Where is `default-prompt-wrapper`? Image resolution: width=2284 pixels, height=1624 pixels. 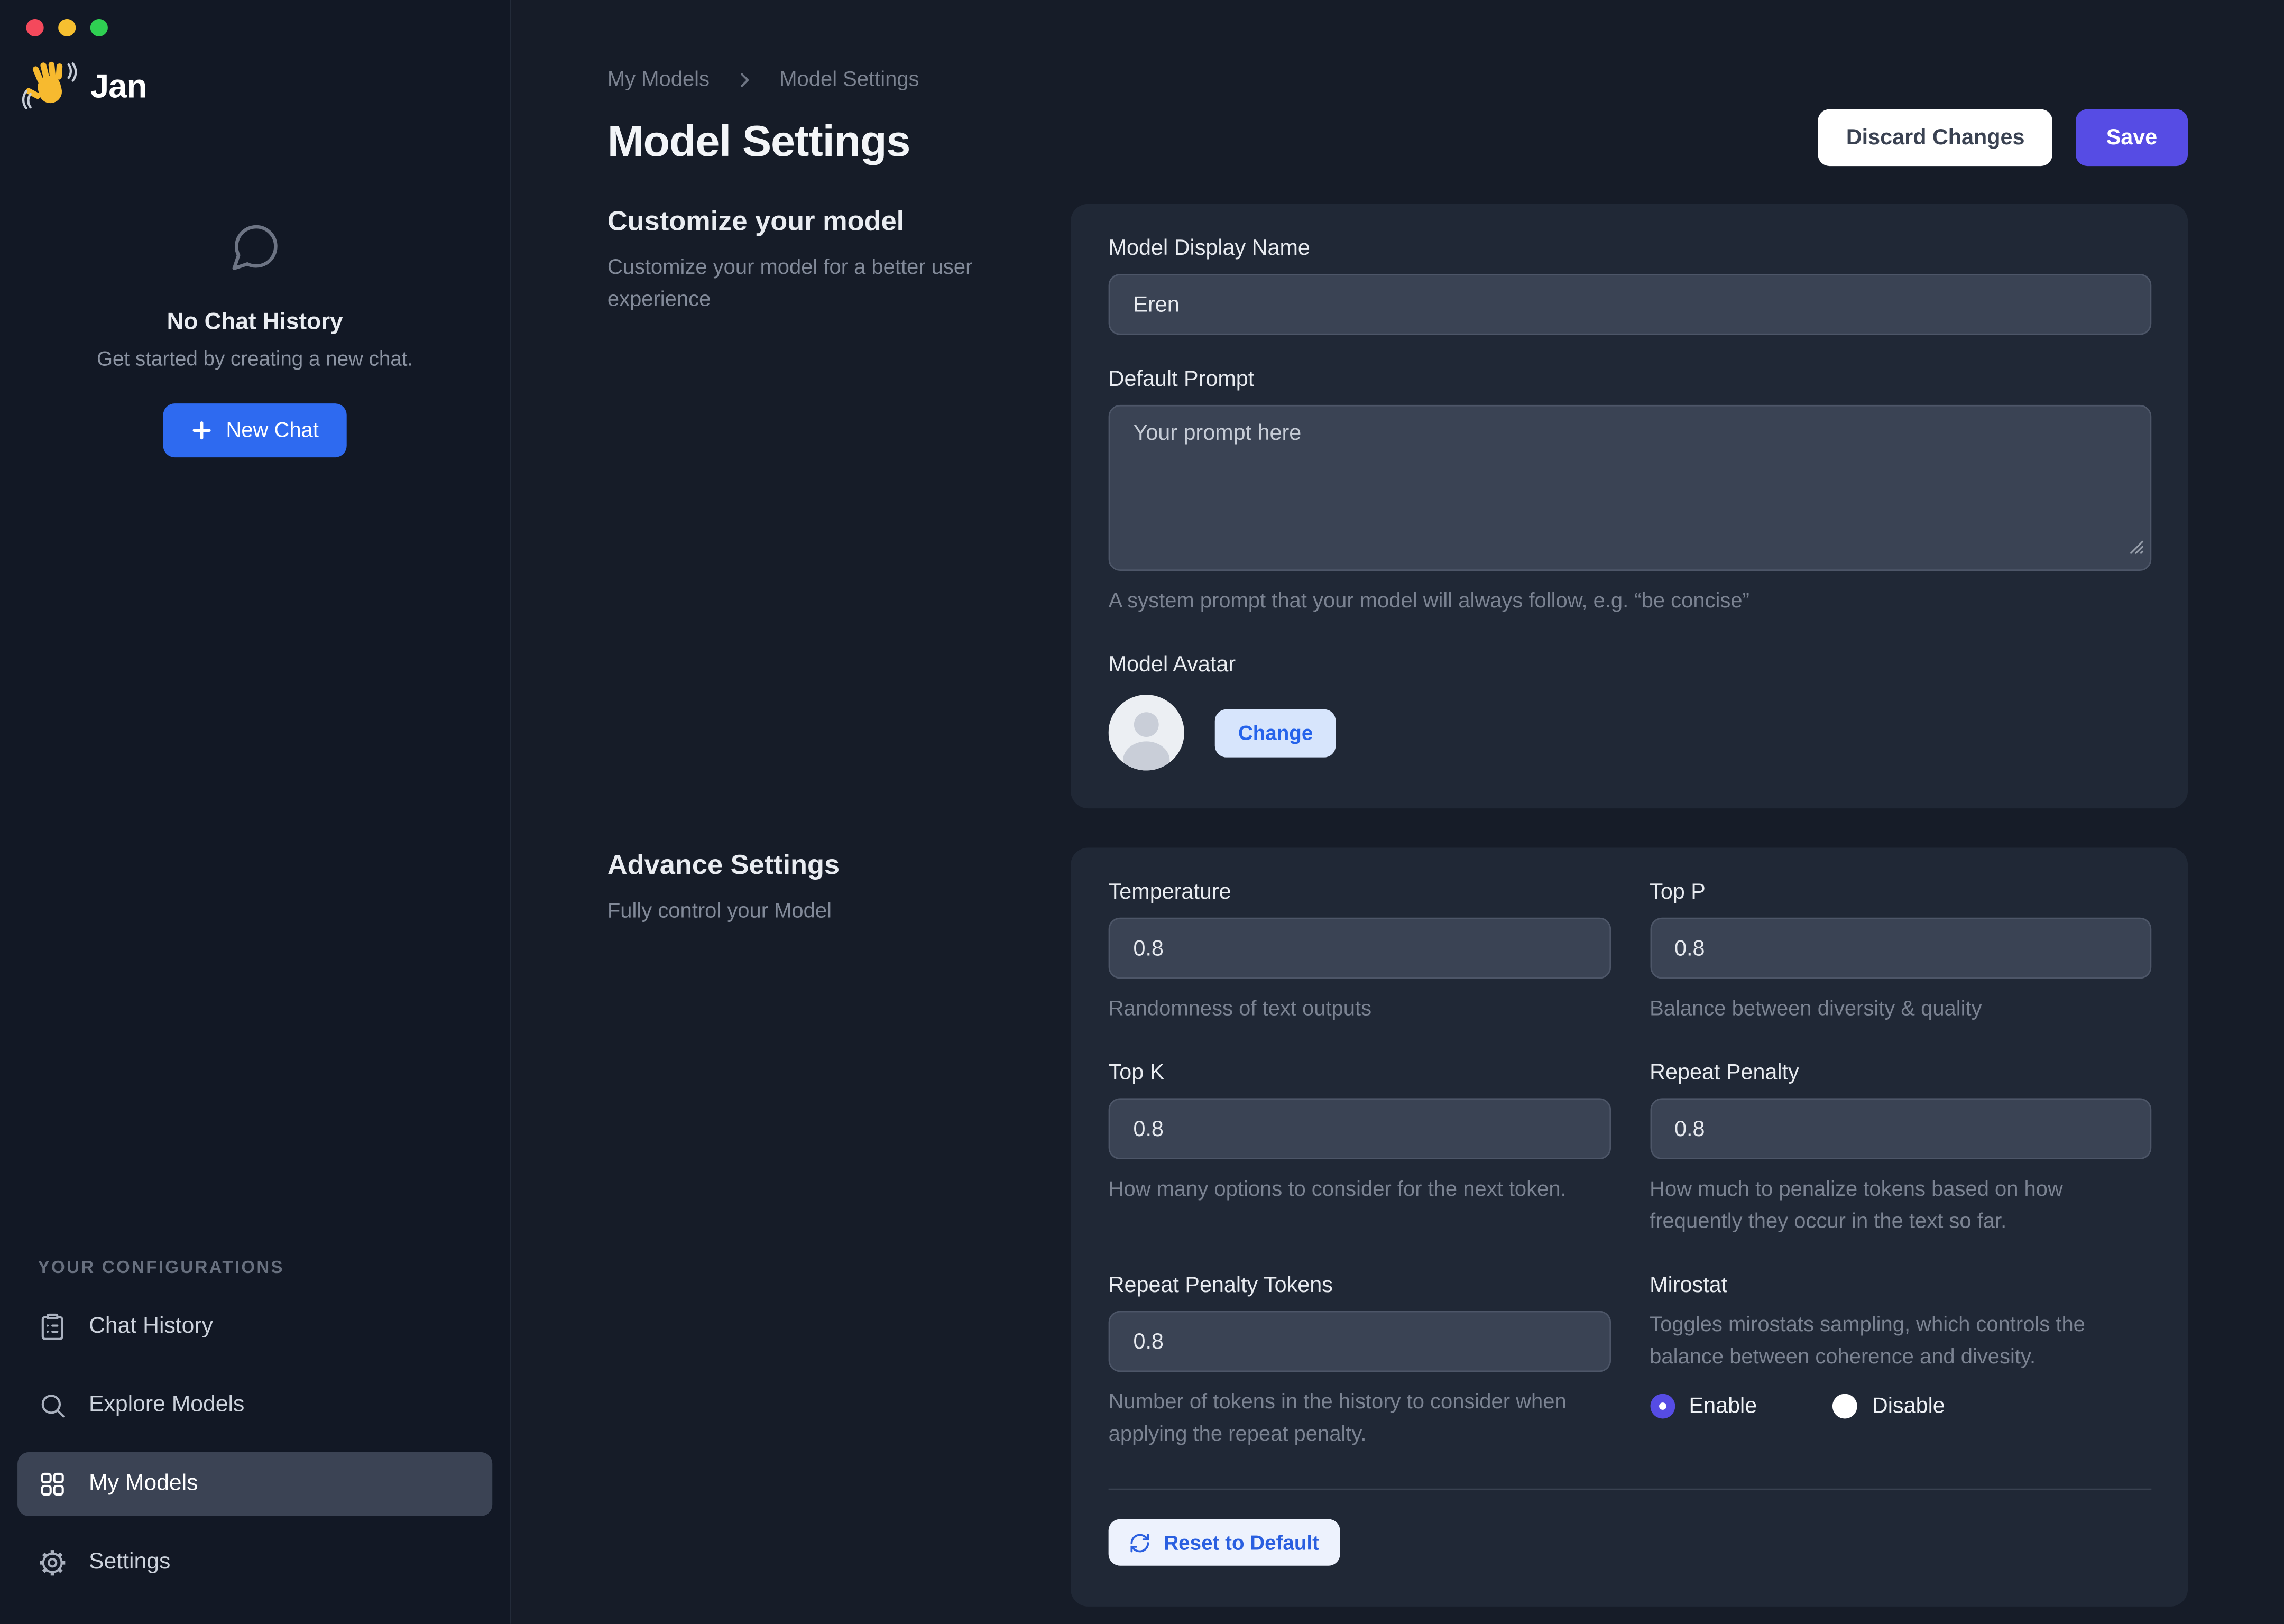
default-prompt-wrapper is located at coordinates (1630, 488).